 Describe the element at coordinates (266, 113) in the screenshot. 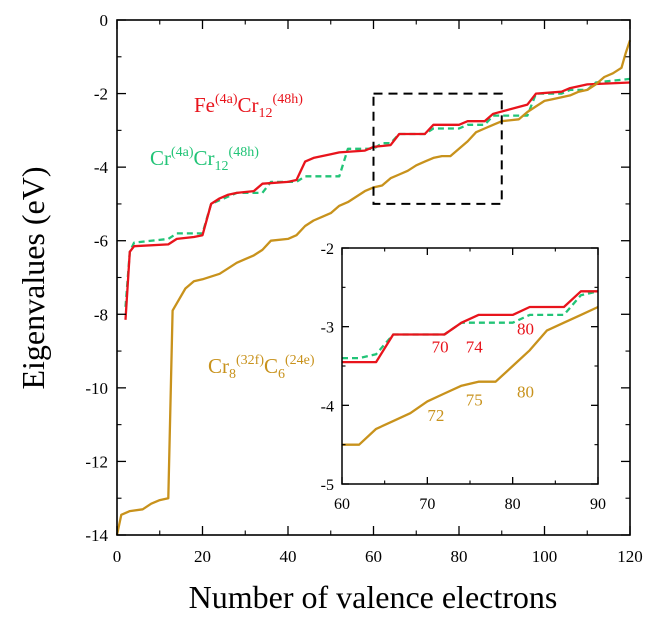

I see `fe-label-sub2: 12` at that location.